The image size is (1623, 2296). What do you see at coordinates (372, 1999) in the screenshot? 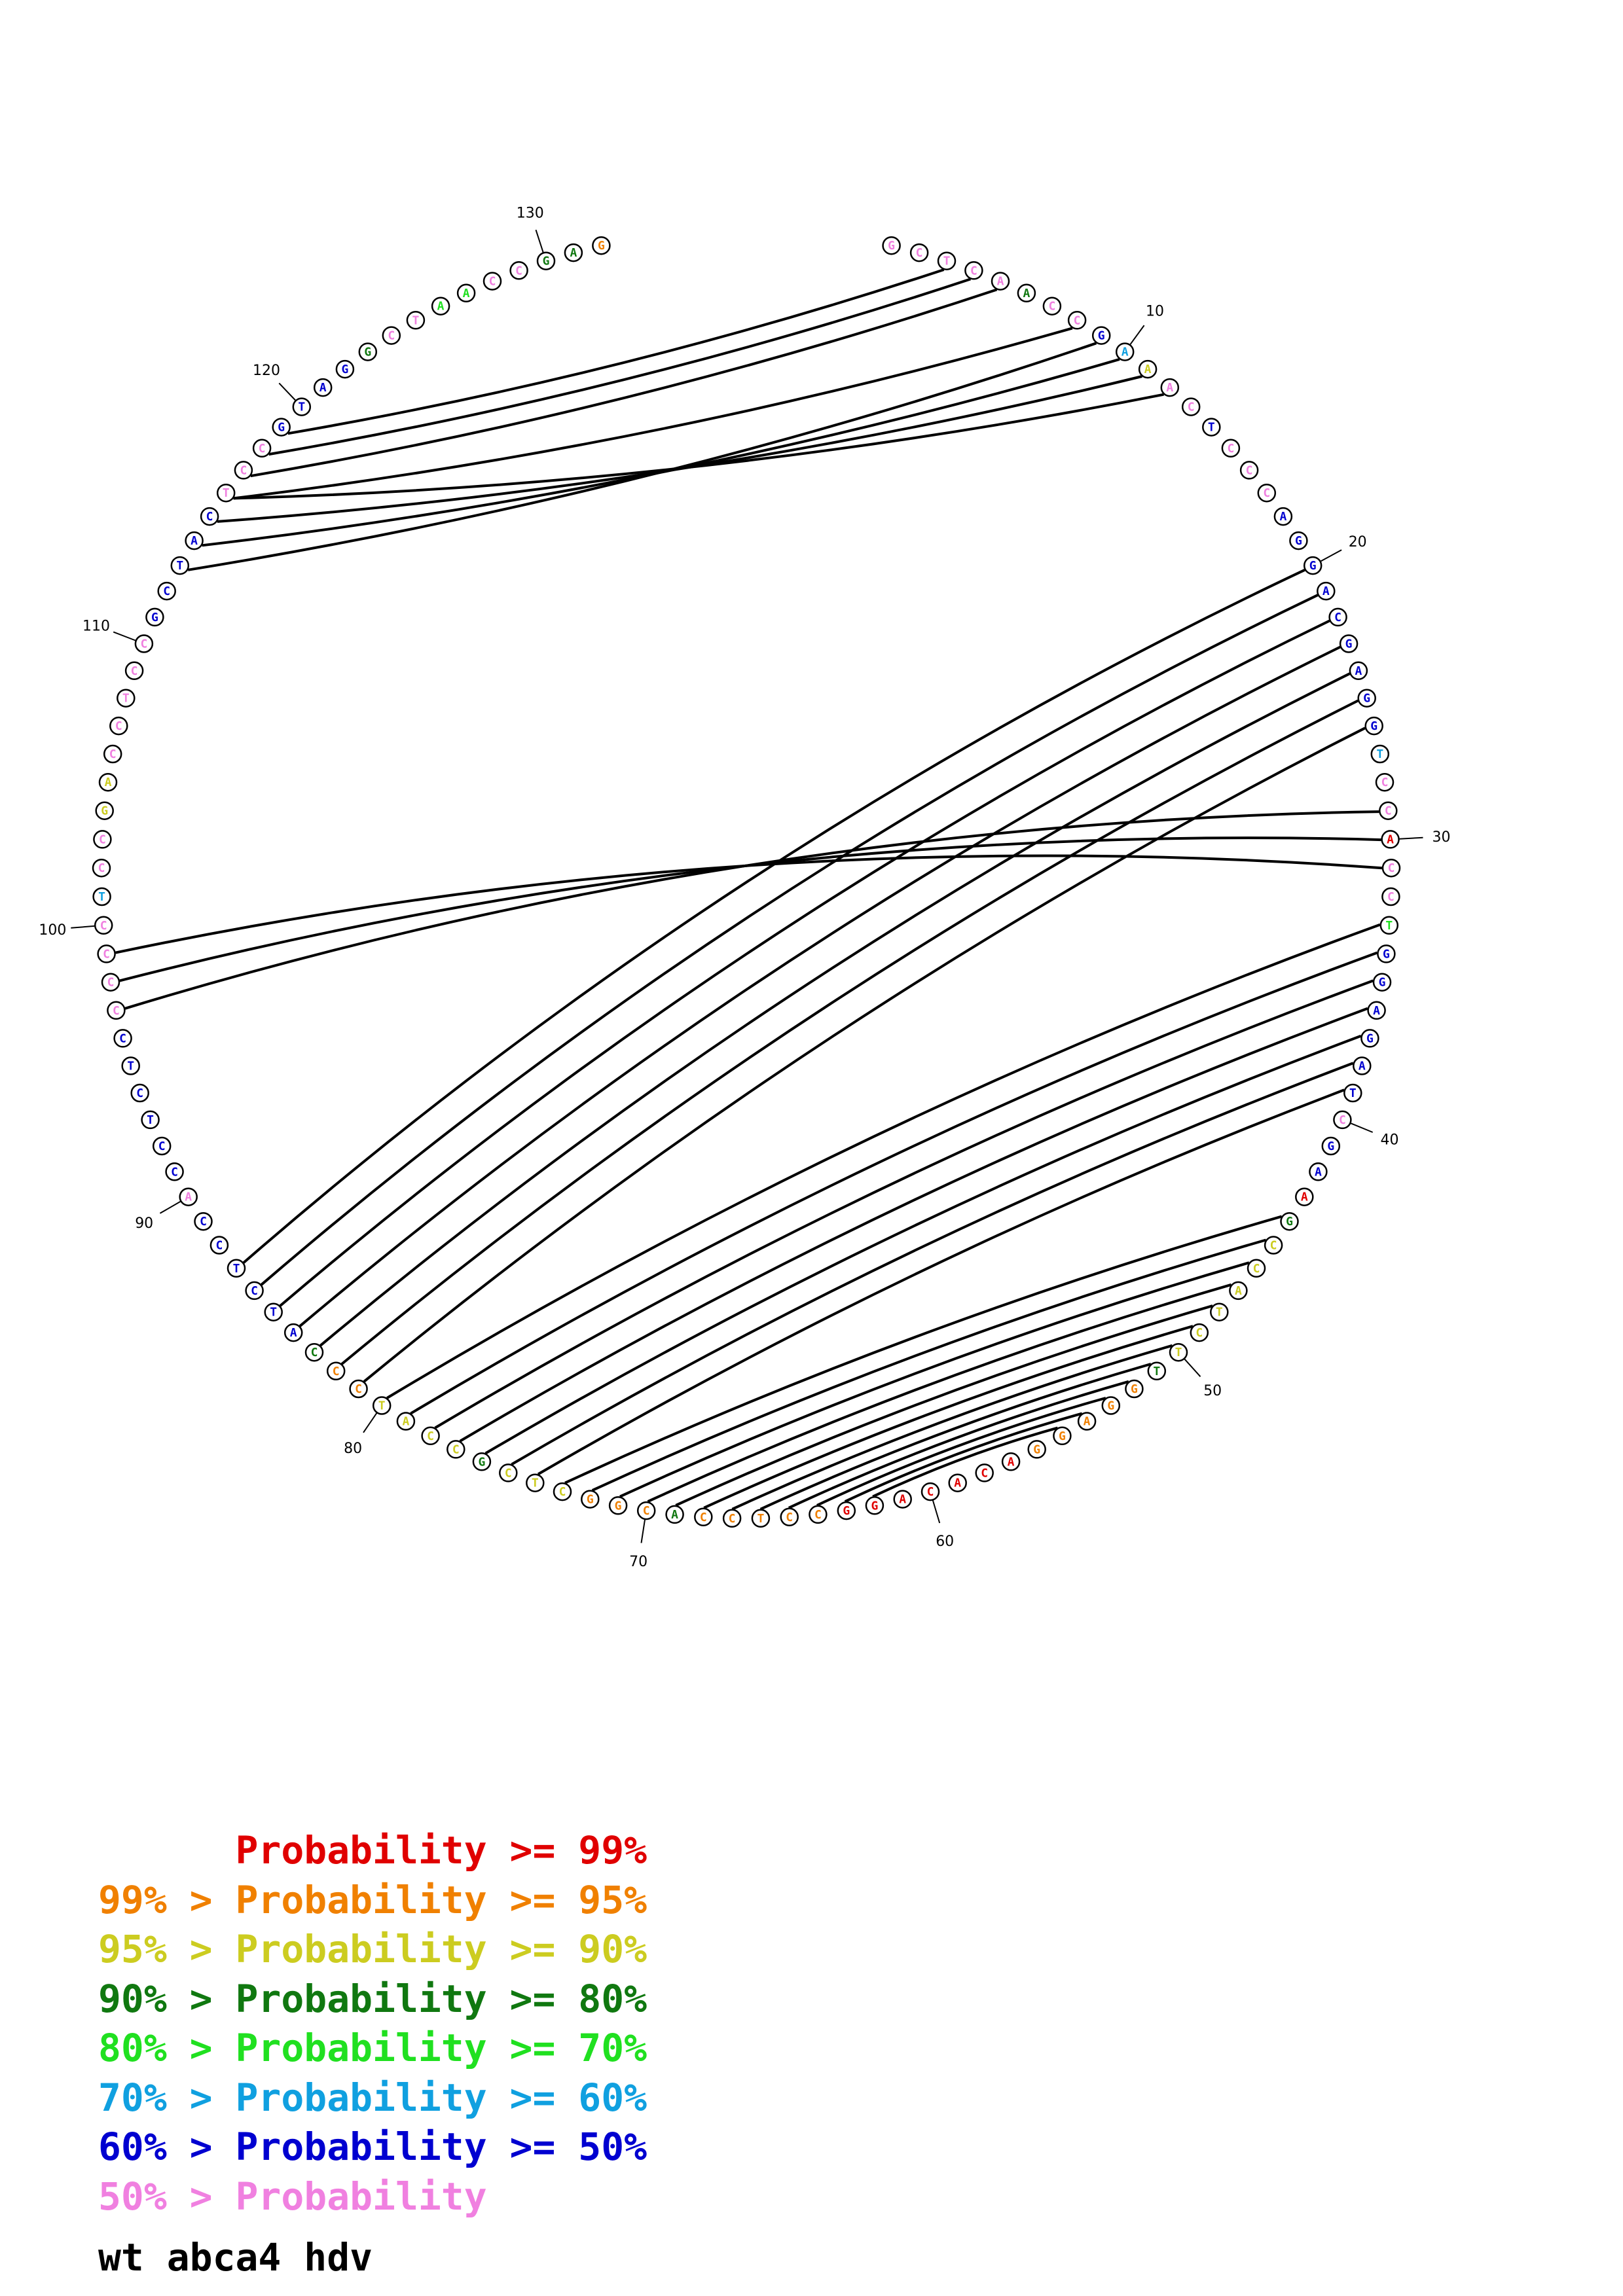
I see `legend-entry: 90% > Probability >= 80%` at bounding box center [372, 1999].